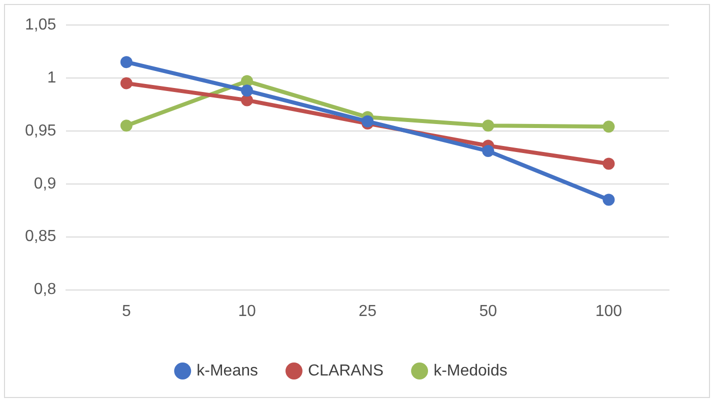  What do you see at coordinates (608, 311) in the screenshot?
I see `x-tick-label: 100` at bounding box center [608, 311].